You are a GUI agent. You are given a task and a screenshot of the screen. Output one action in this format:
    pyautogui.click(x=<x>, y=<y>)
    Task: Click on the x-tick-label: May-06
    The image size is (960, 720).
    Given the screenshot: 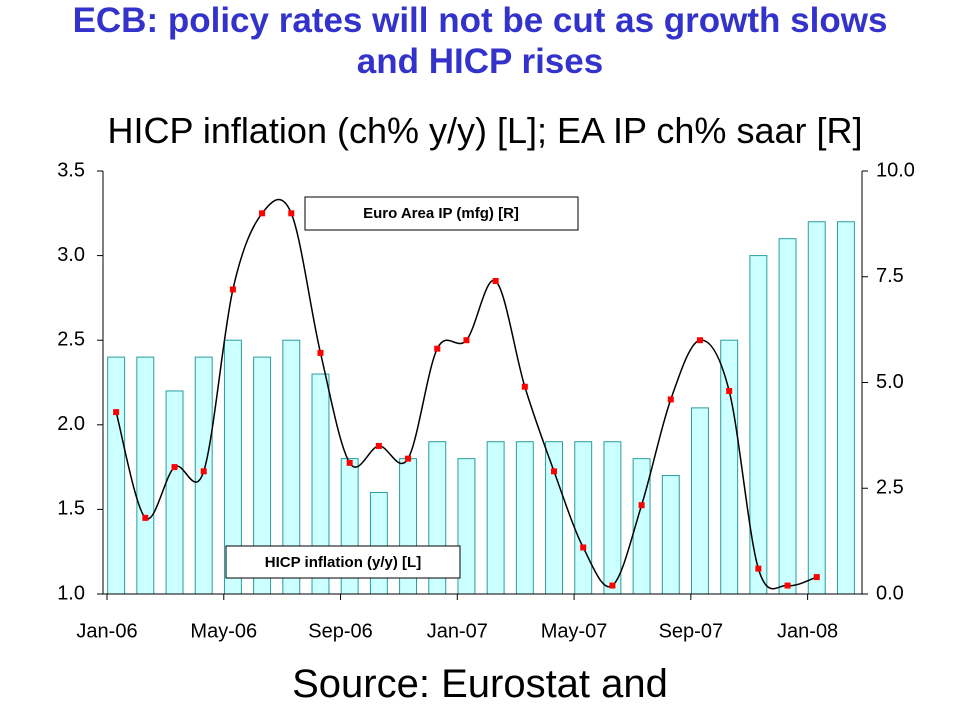 What is the action you would take?
    pyautogui.click(x=223, y=631)
    